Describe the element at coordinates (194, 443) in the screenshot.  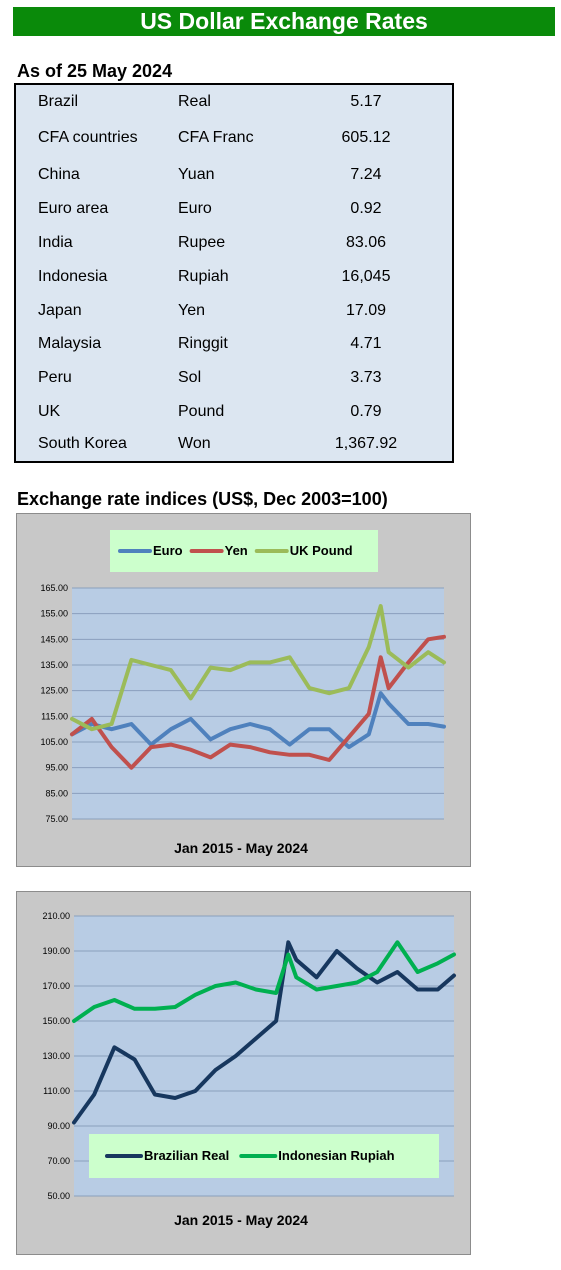
I see `currency-name: Won` at that location.